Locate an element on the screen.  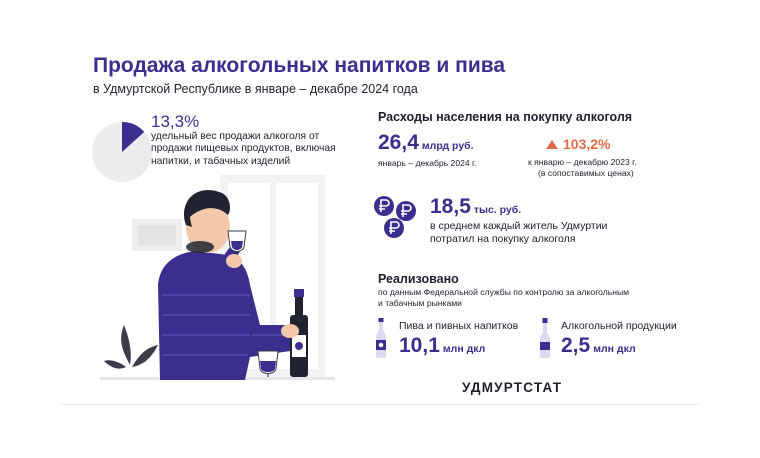
beer-label: Пива и пивных напитков is located at coordinates (459, 326).